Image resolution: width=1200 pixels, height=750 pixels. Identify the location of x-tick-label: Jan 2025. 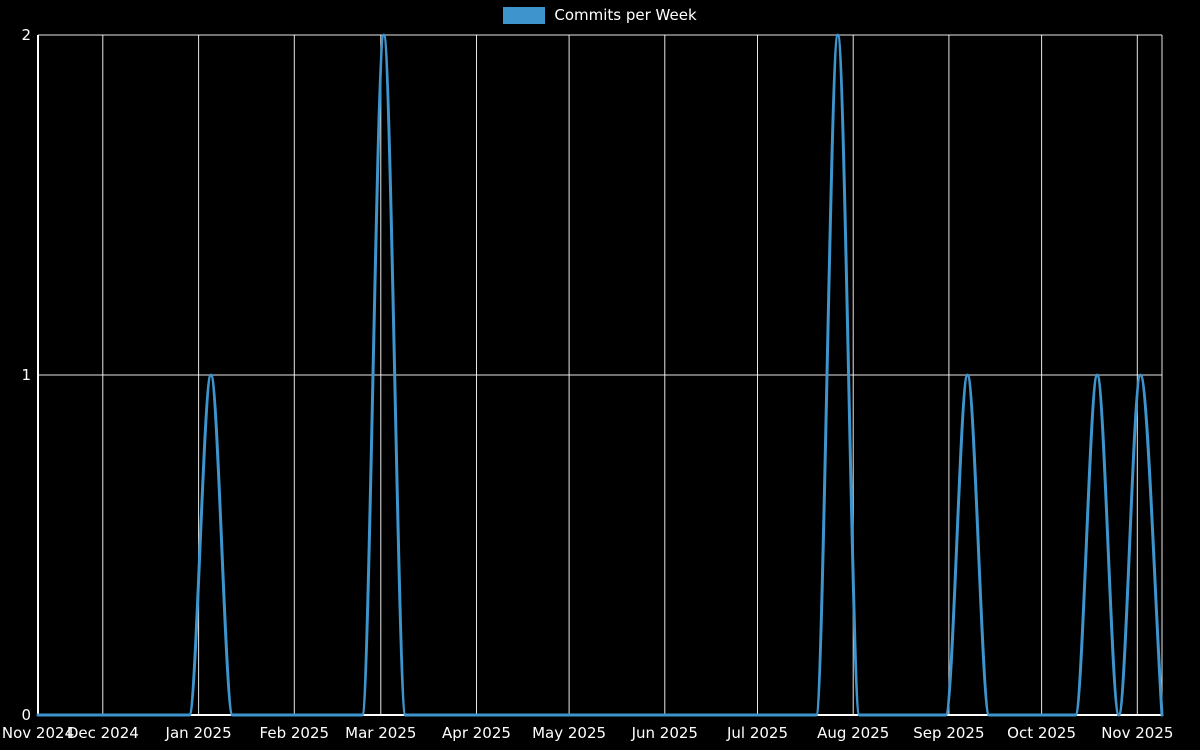
(198, 733).